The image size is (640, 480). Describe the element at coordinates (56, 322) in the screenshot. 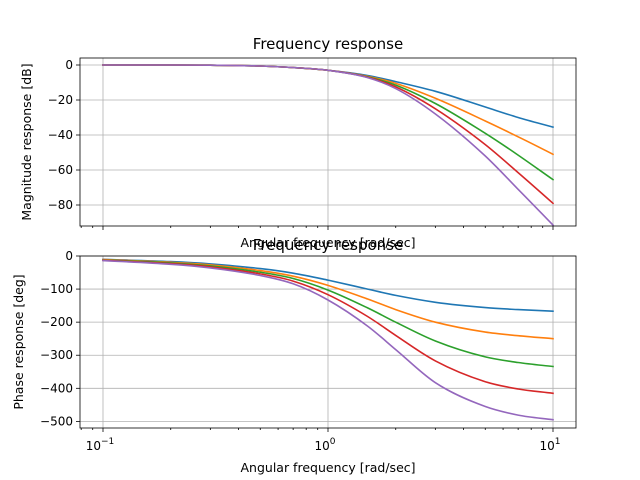

I see `phase-y-tick-label: −200` at that location.